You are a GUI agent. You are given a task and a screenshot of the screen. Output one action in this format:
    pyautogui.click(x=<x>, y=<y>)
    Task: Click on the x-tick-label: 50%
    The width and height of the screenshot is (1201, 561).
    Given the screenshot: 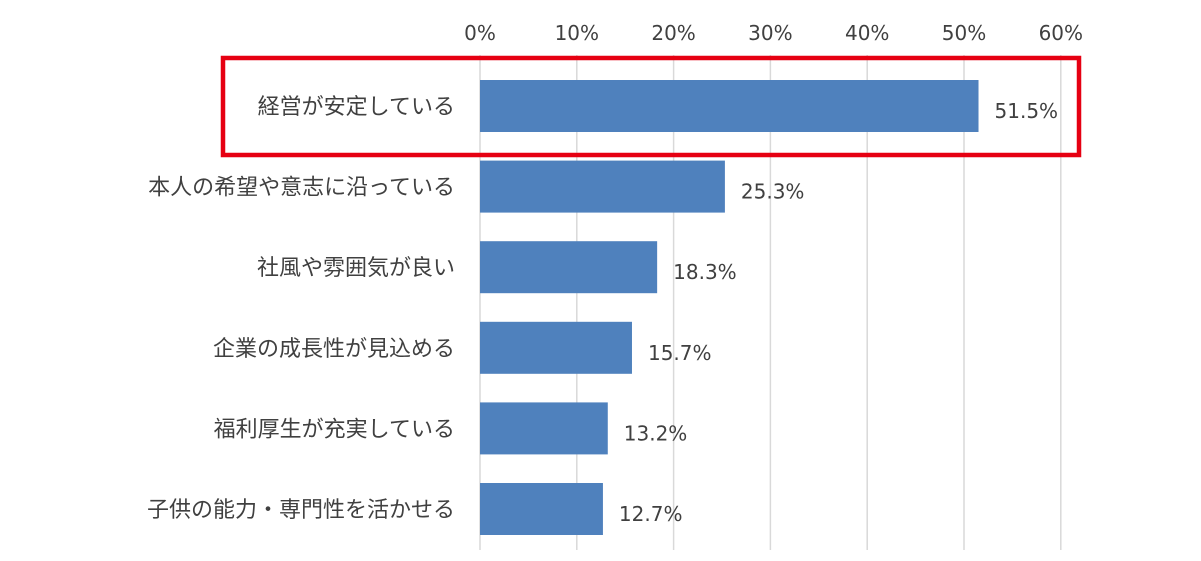 What is the action you would take?
    pyautogui.click(x=964, y=33)
    